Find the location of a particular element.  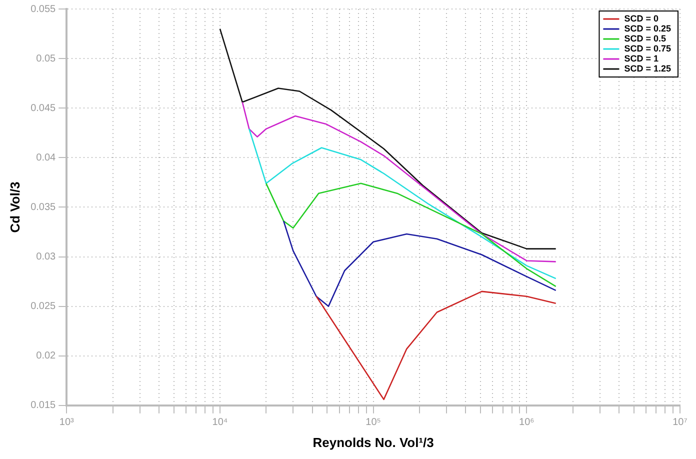

y-tick-label: 0.055 is located at coordinates (43, 9).